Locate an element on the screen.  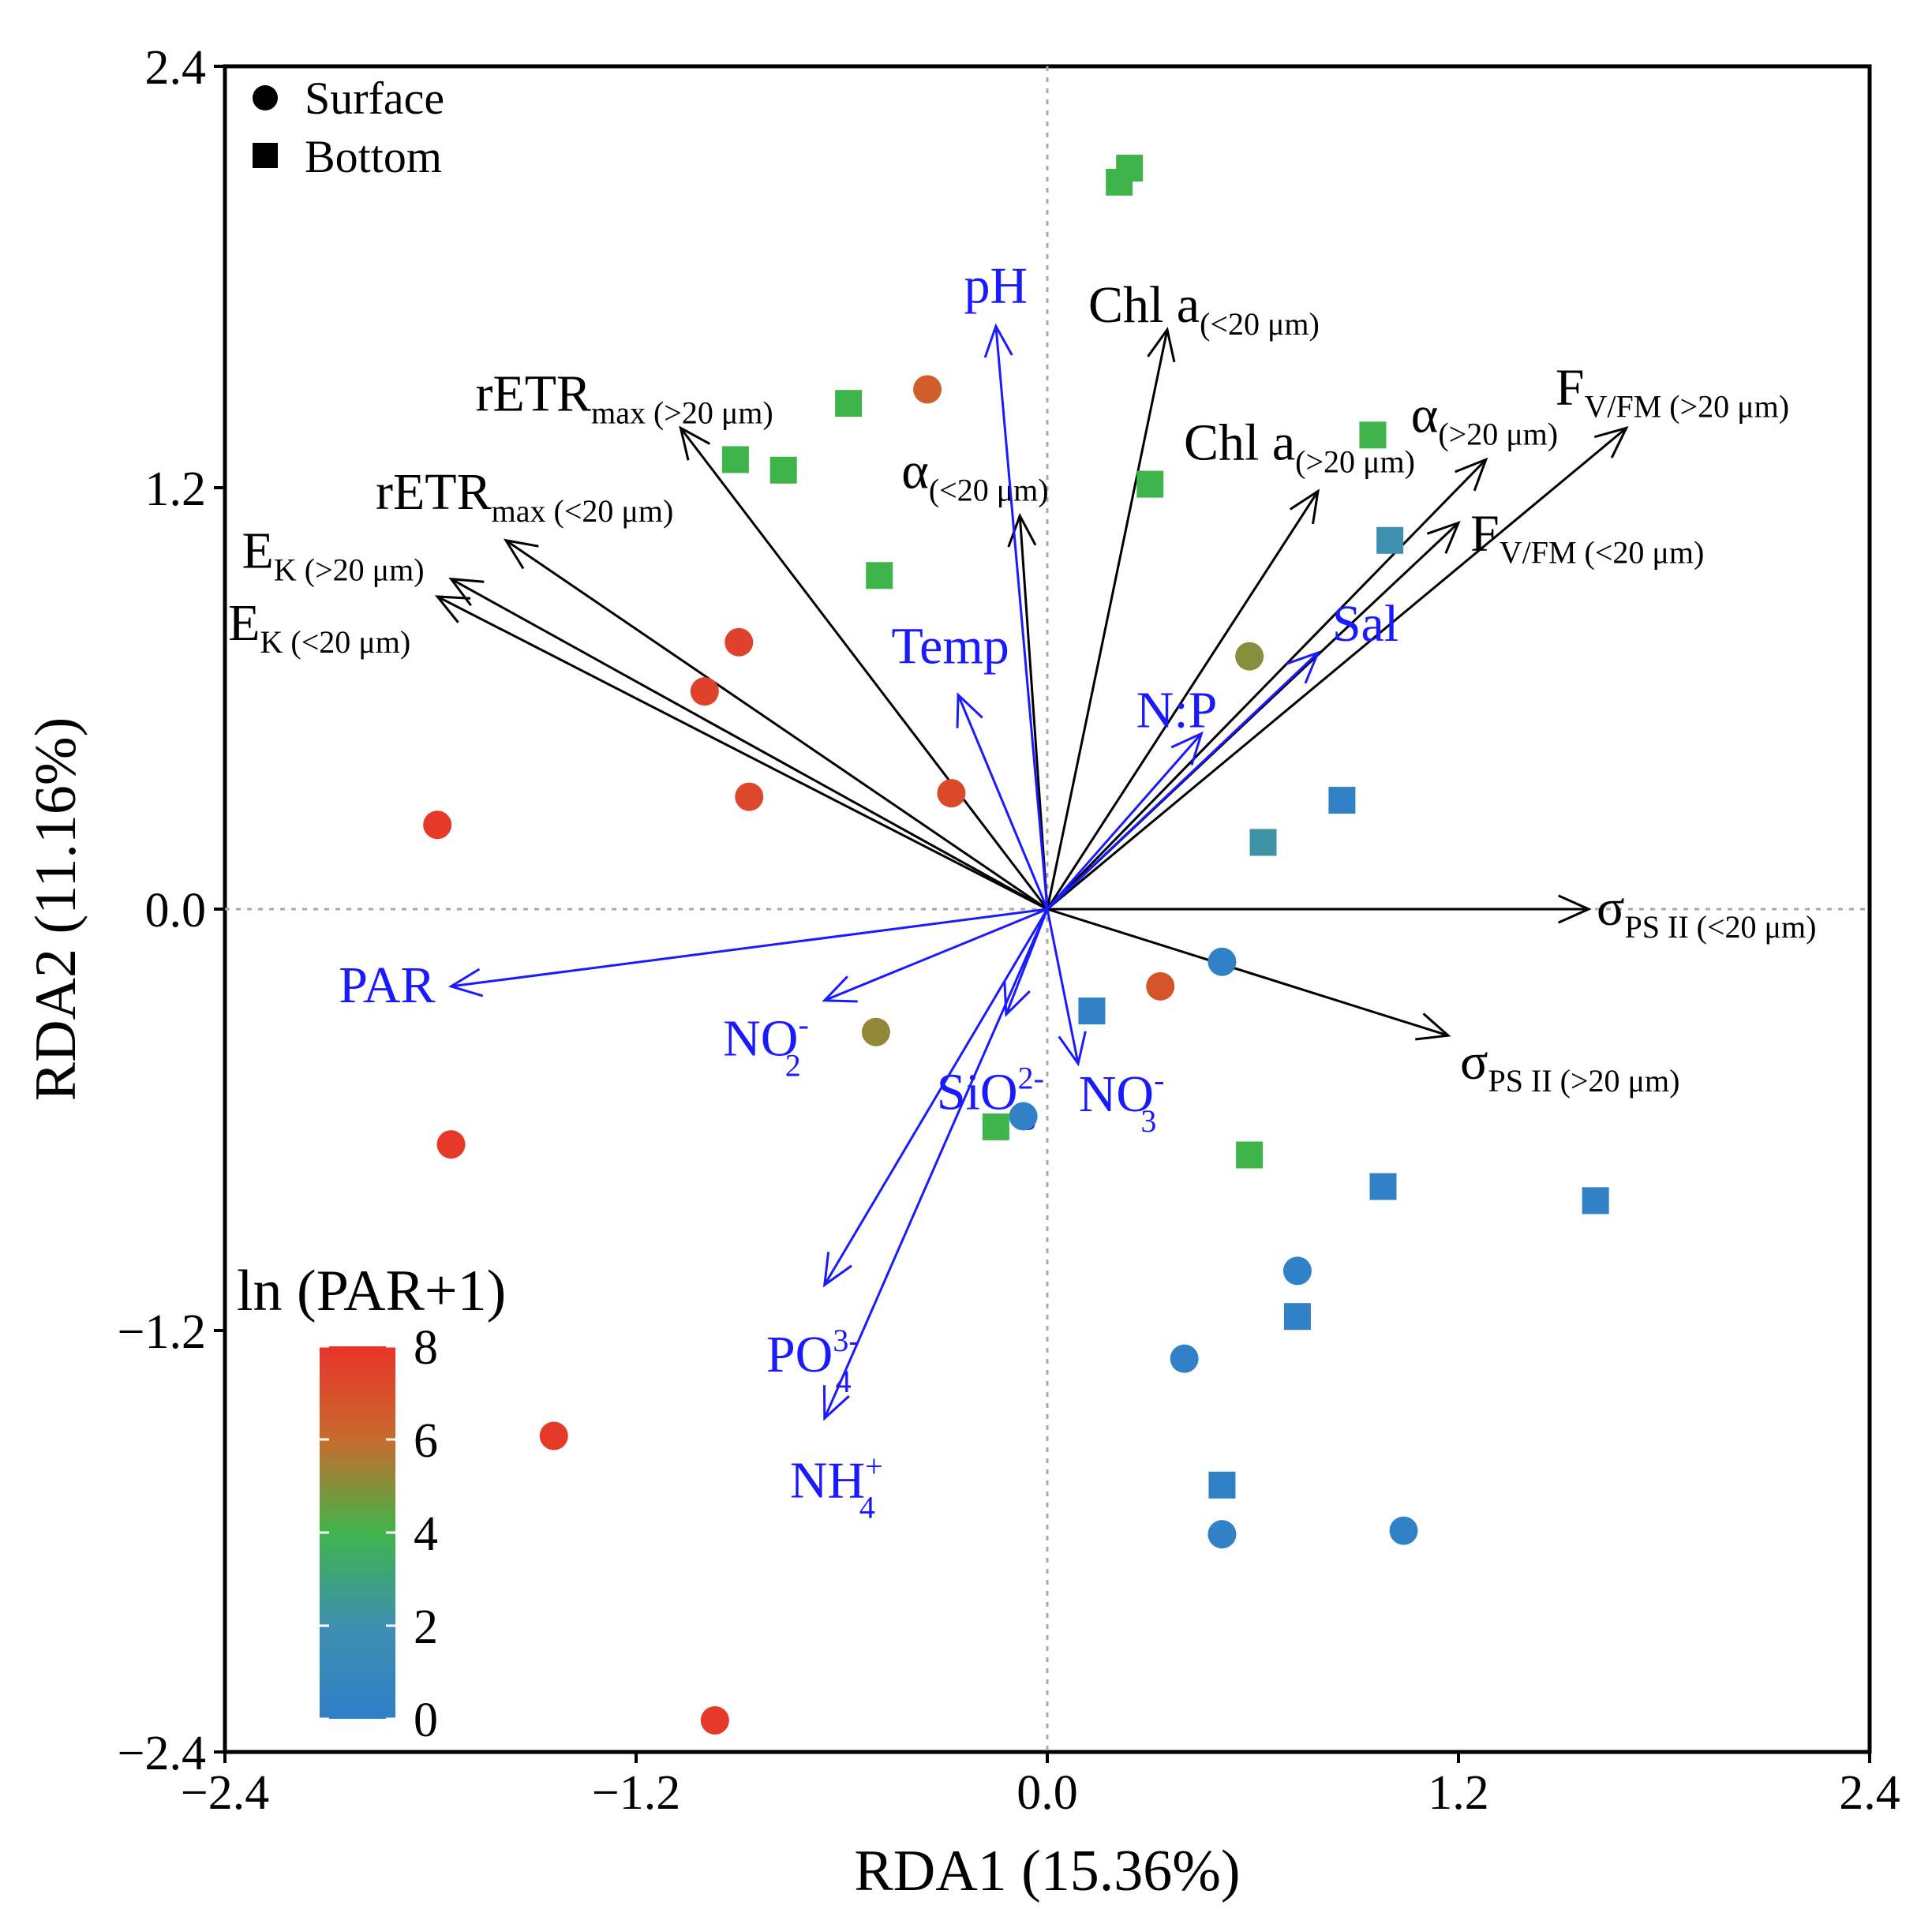
explanatory-vector: N:P is located at coordinates (1132, 796).